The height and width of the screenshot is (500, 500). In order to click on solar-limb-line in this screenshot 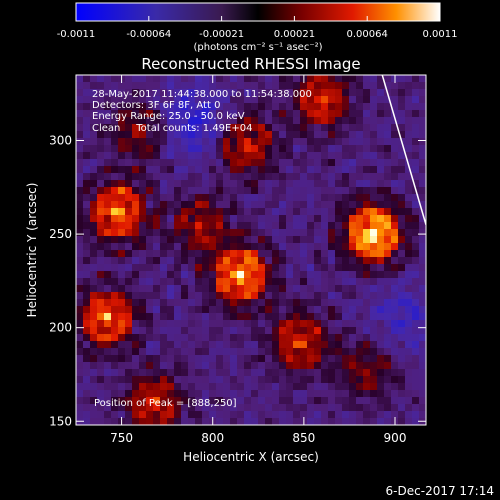, I will do `click(403, 150)`.